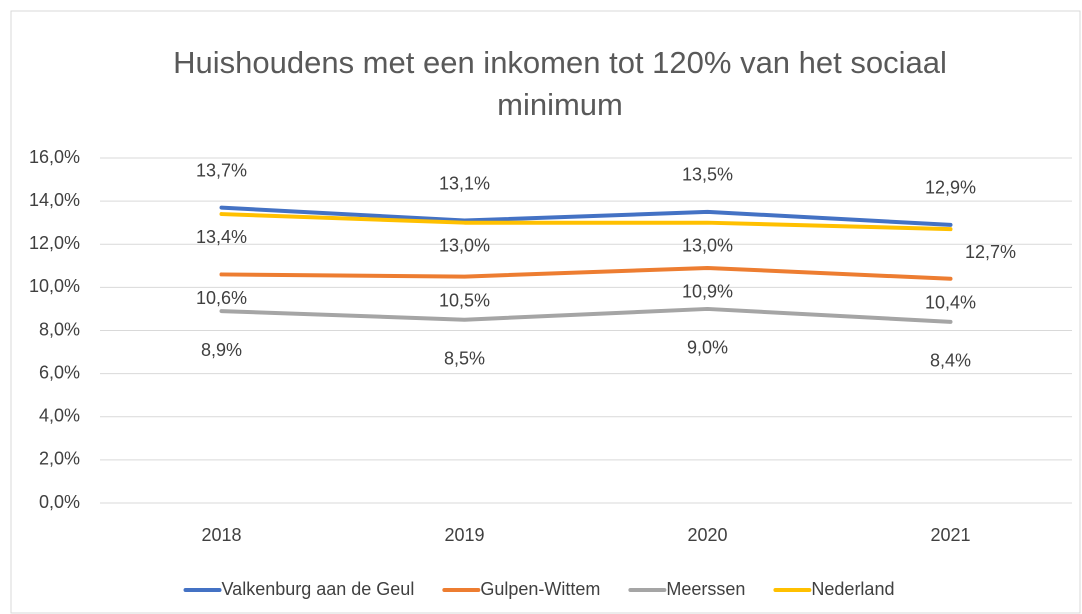 The height and width of the screenshot is (614, 1082). Describe the element at coordinates (221, 170) in the screenshot. I see `data-label: 13,7%` at that location.